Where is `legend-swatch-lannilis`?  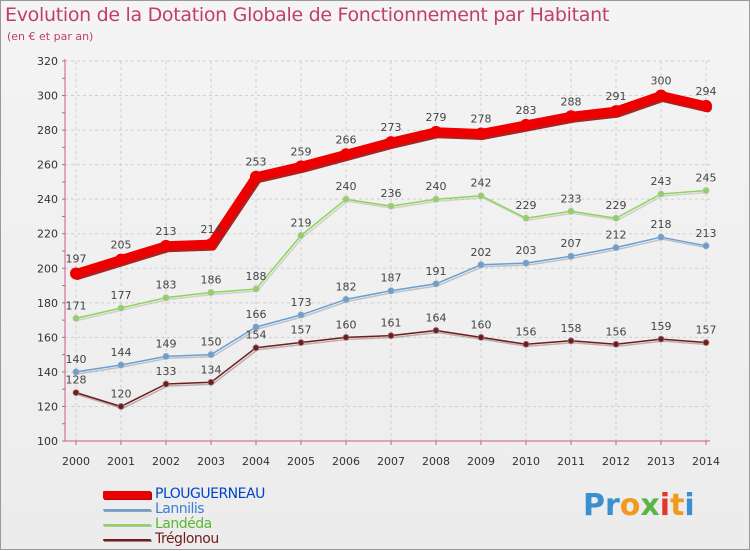
legend-swatch-lannilis is located at coordinates (127, 509).